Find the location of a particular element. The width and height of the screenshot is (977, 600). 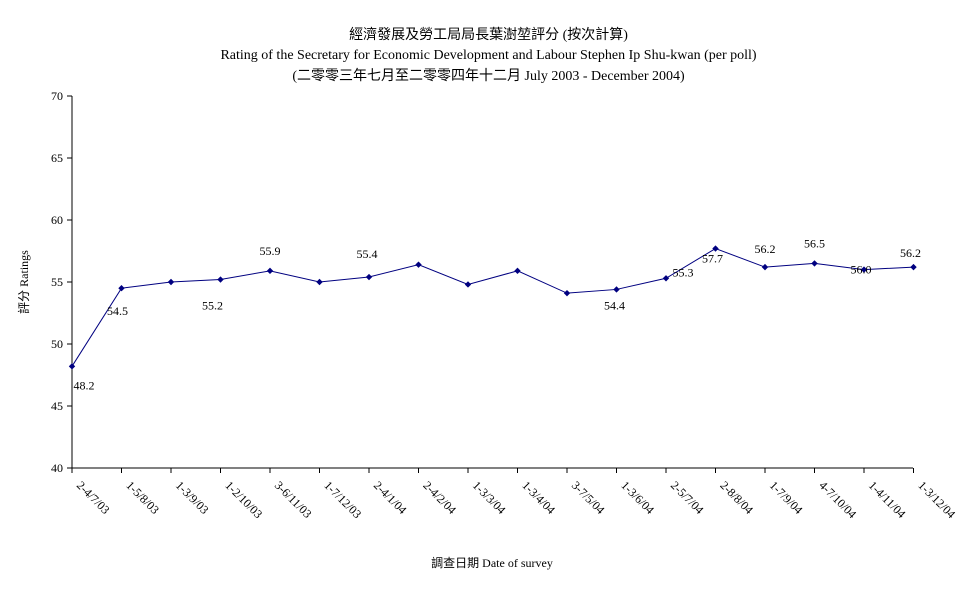

x-tick-label: 2-4/1/04 is located at coordinates (390, 497).